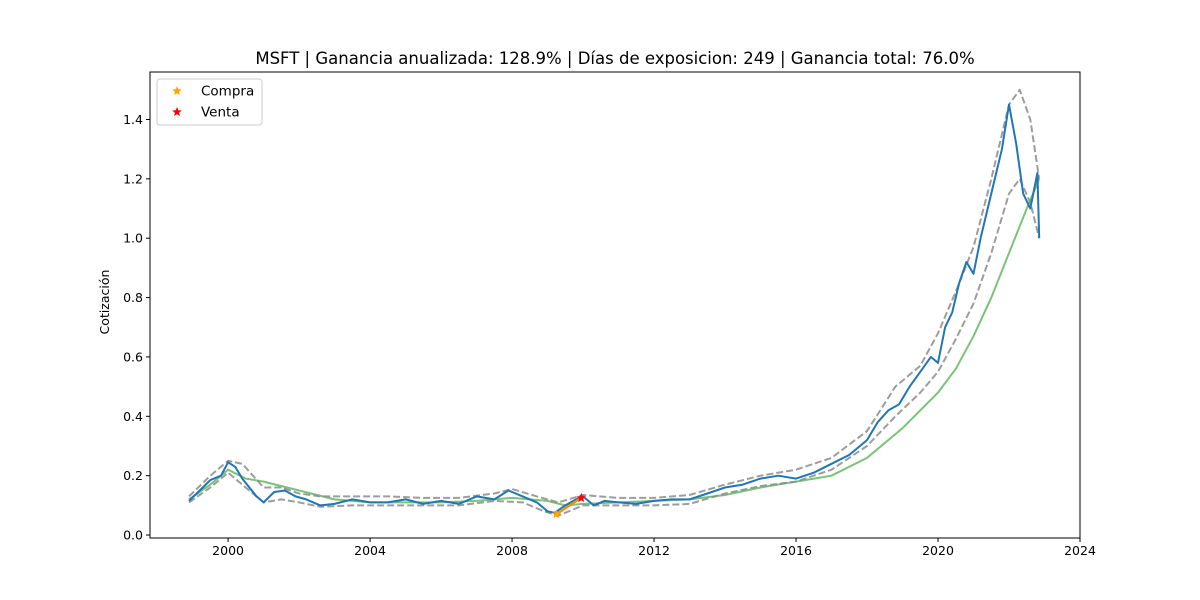  Describe the element at coordinates (581, 497) in the screenshot. I see `sell-marker` at that location.